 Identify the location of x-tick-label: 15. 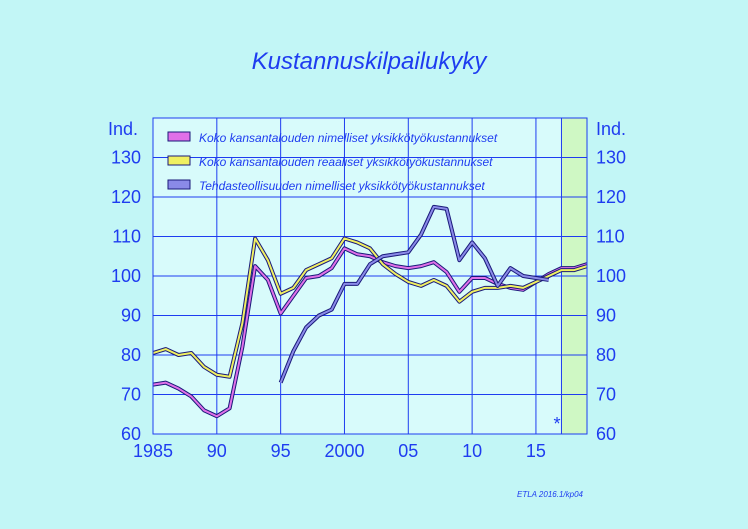
(536, 451).